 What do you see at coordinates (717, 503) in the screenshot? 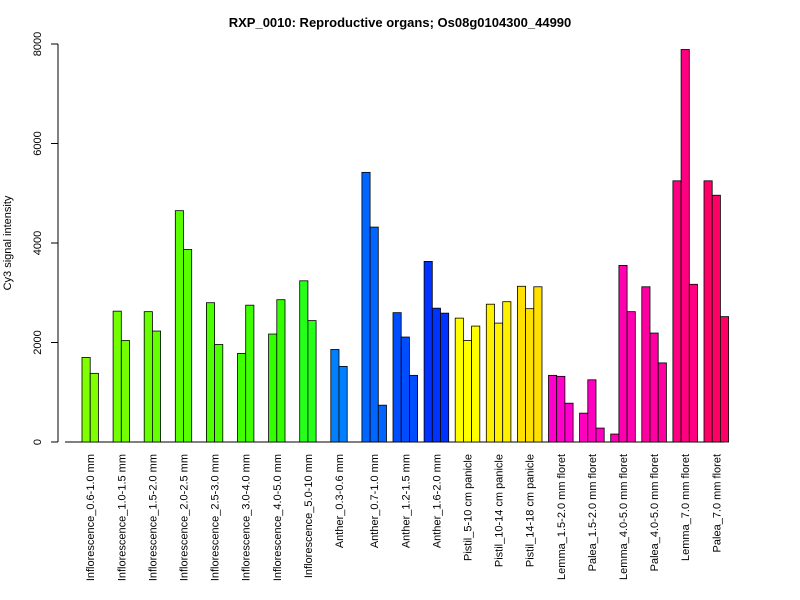
I see `x-category-label: Palea_7.0 mm floret` at bounding box center [717, 503].